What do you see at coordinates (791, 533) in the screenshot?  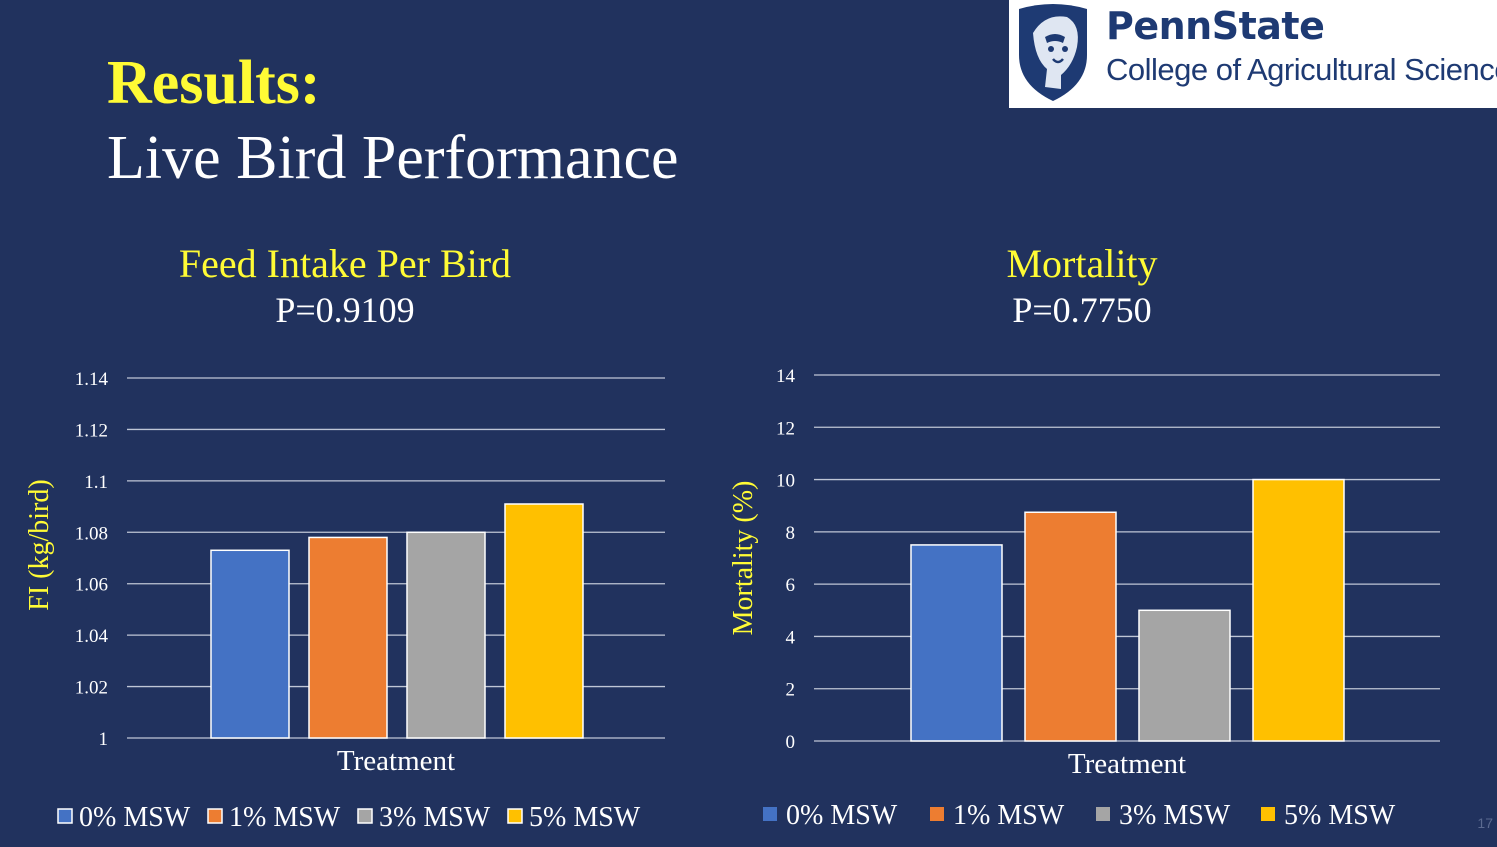 I see `chart2-ytick-label: 8` at bounding box center [791, 533].